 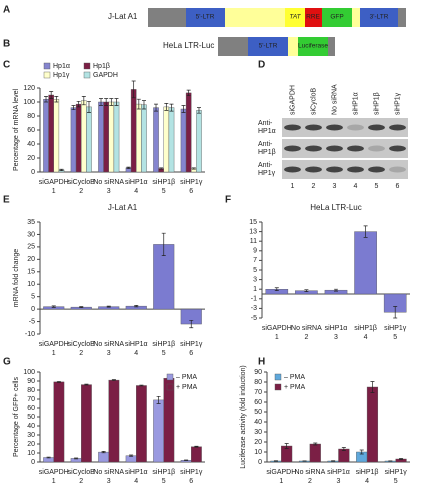 I want to click on panel-label: F, so click(x=228, y=200).